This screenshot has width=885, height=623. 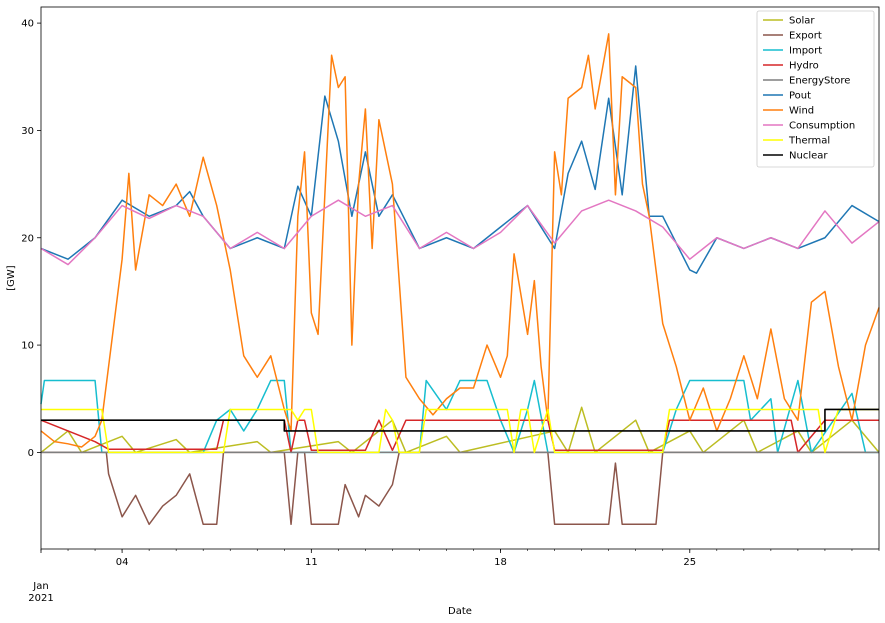 I want to click on legend-label-nuclear: Nuclear, so click(x=808, y=156).